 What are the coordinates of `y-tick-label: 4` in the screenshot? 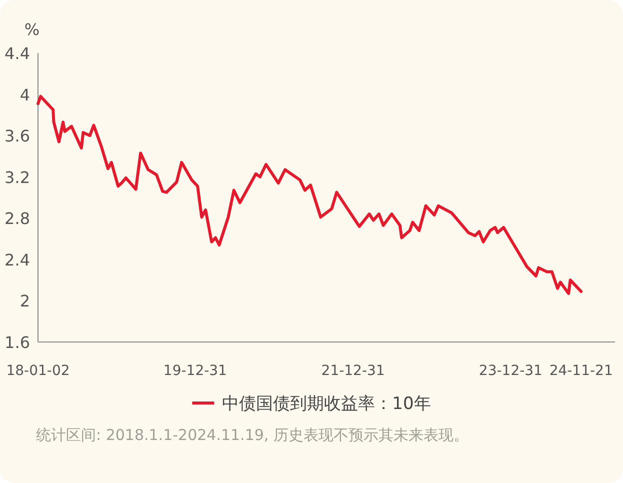 It's located at (25, 94).